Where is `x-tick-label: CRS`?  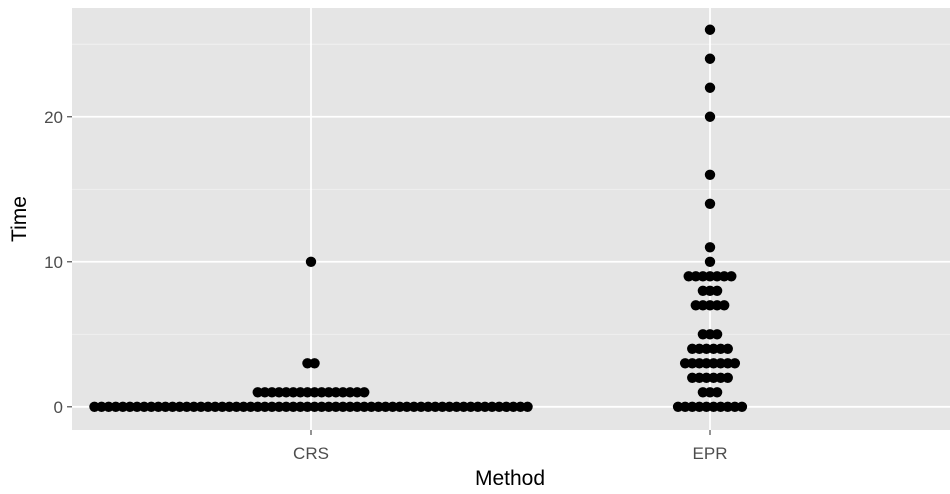 x-tick-label: CRS is located at coordinates (311, 453).